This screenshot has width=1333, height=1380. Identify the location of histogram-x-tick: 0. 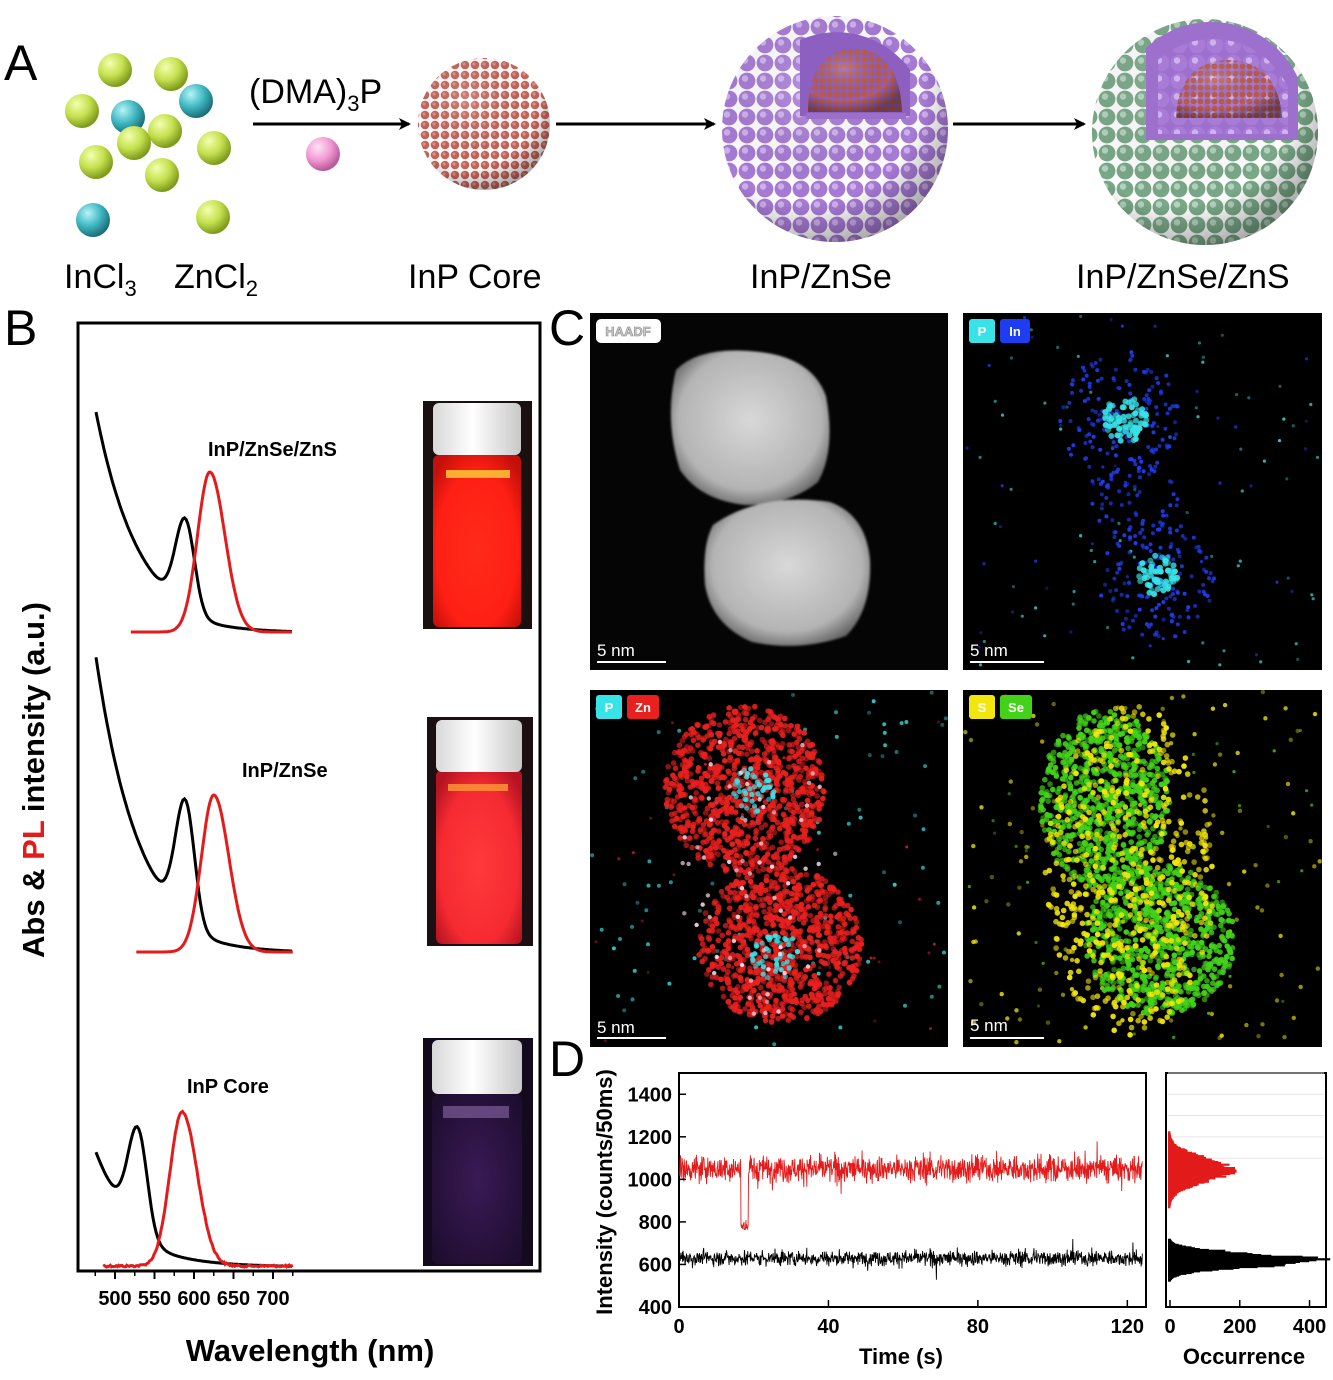
(1169, 1327).